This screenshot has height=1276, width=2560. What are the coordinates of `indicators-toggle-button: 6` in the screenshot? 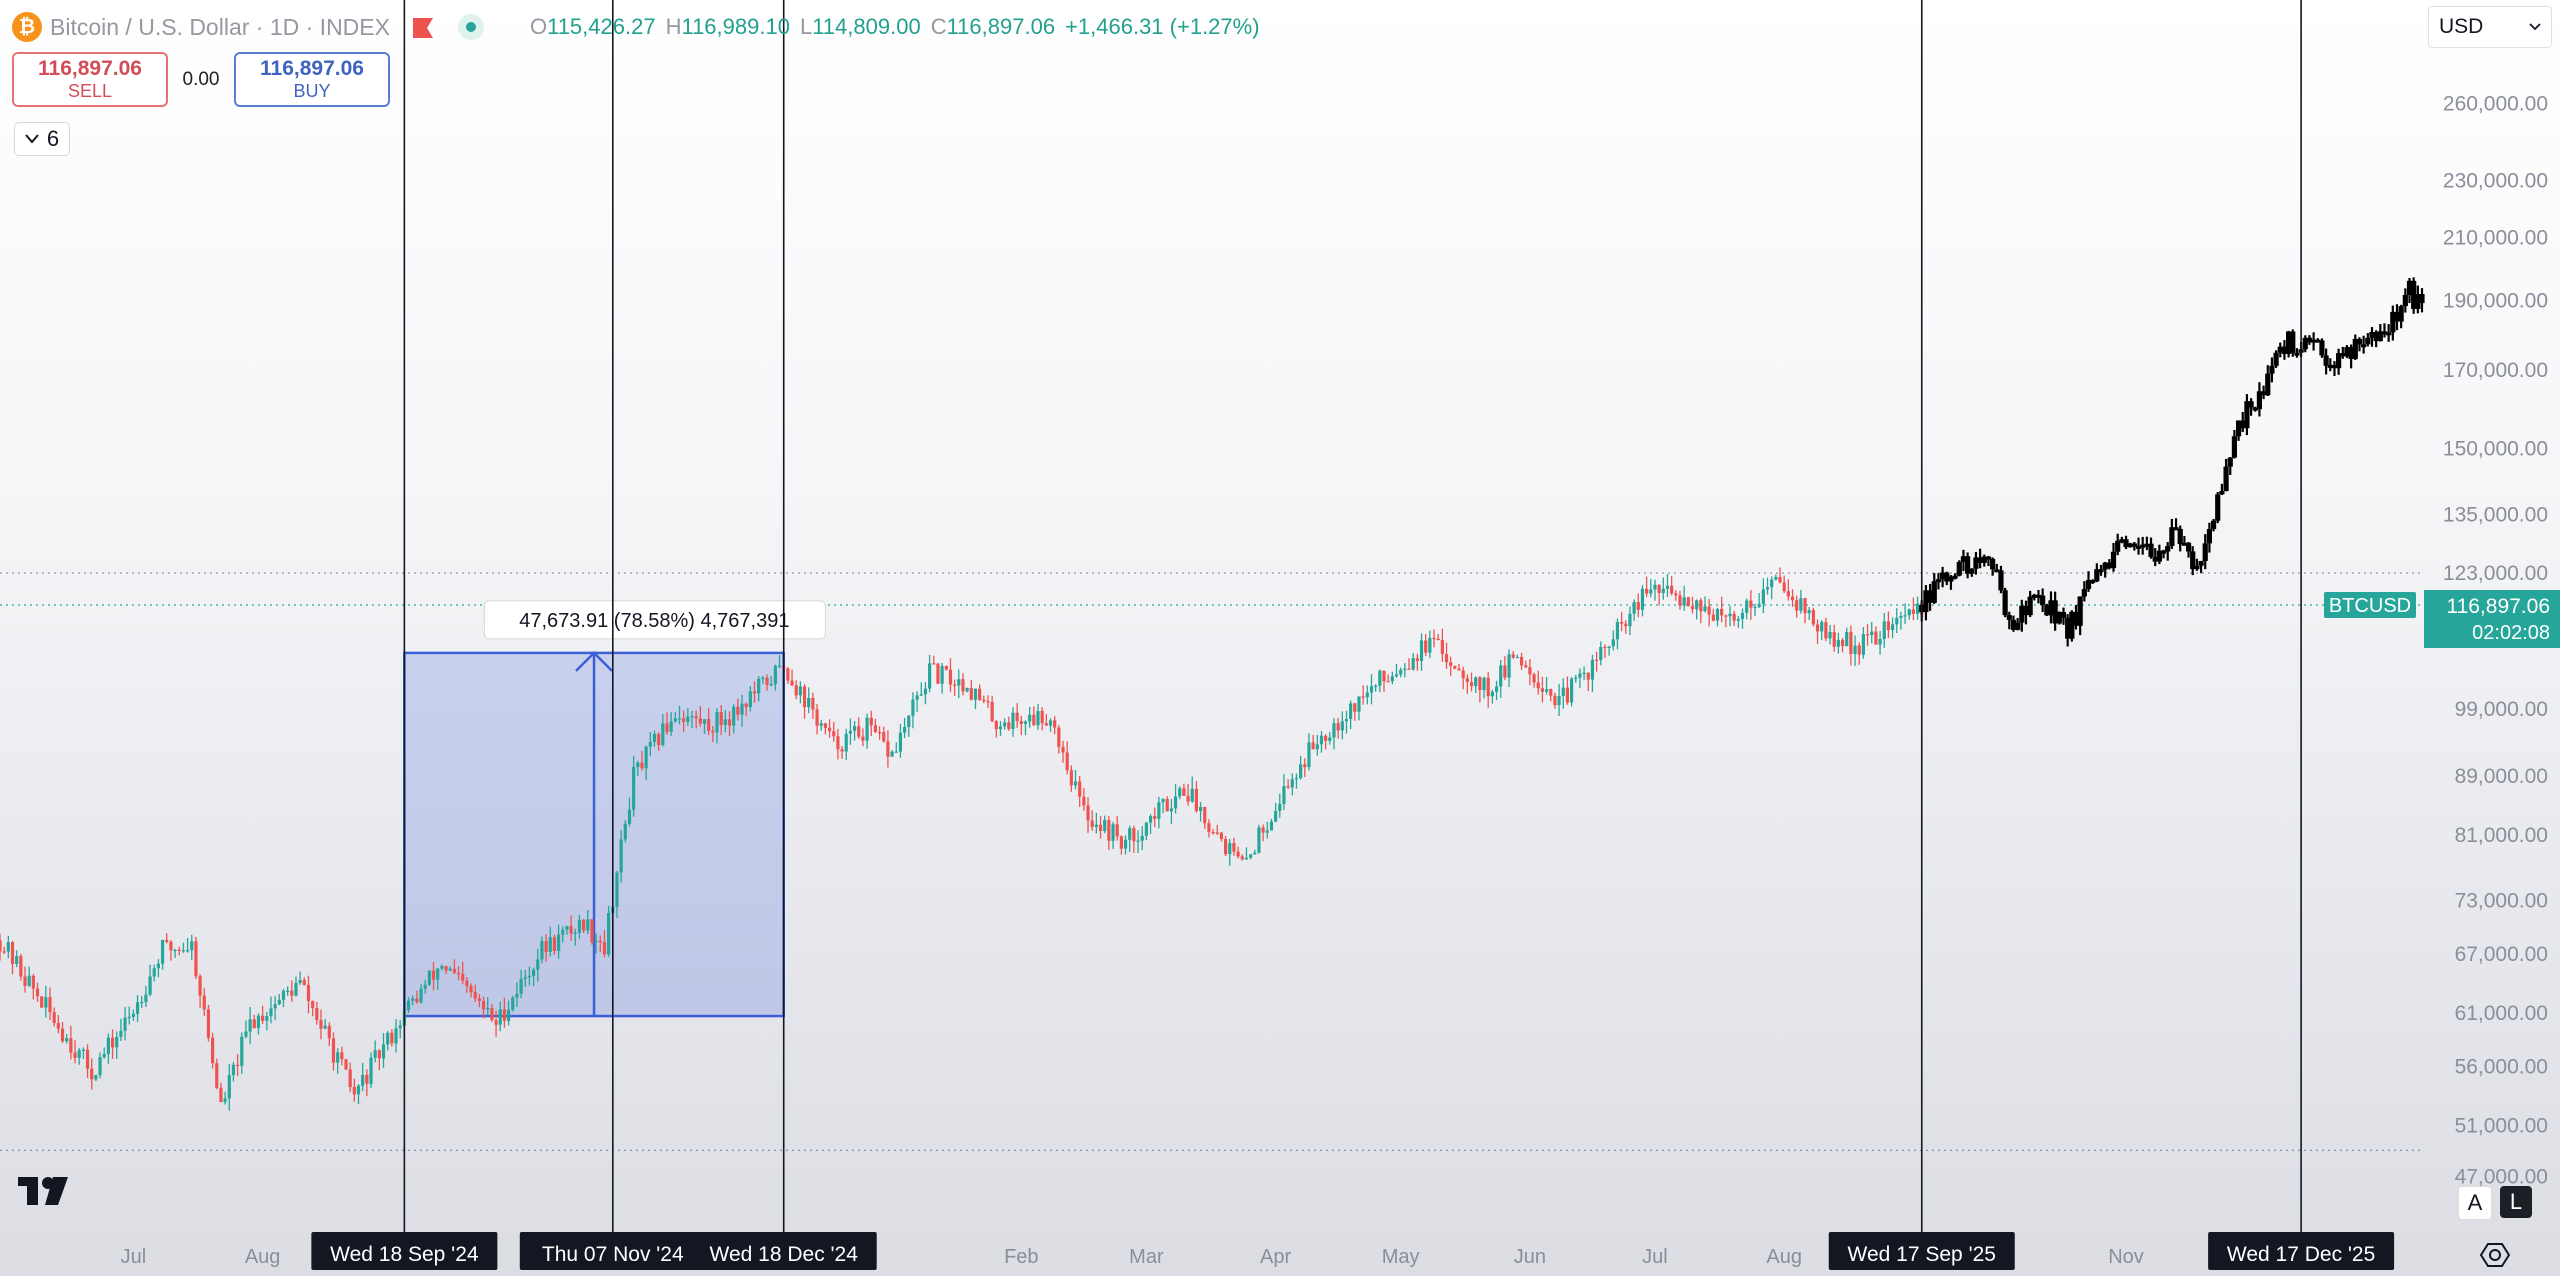 It's located at (42, 139).